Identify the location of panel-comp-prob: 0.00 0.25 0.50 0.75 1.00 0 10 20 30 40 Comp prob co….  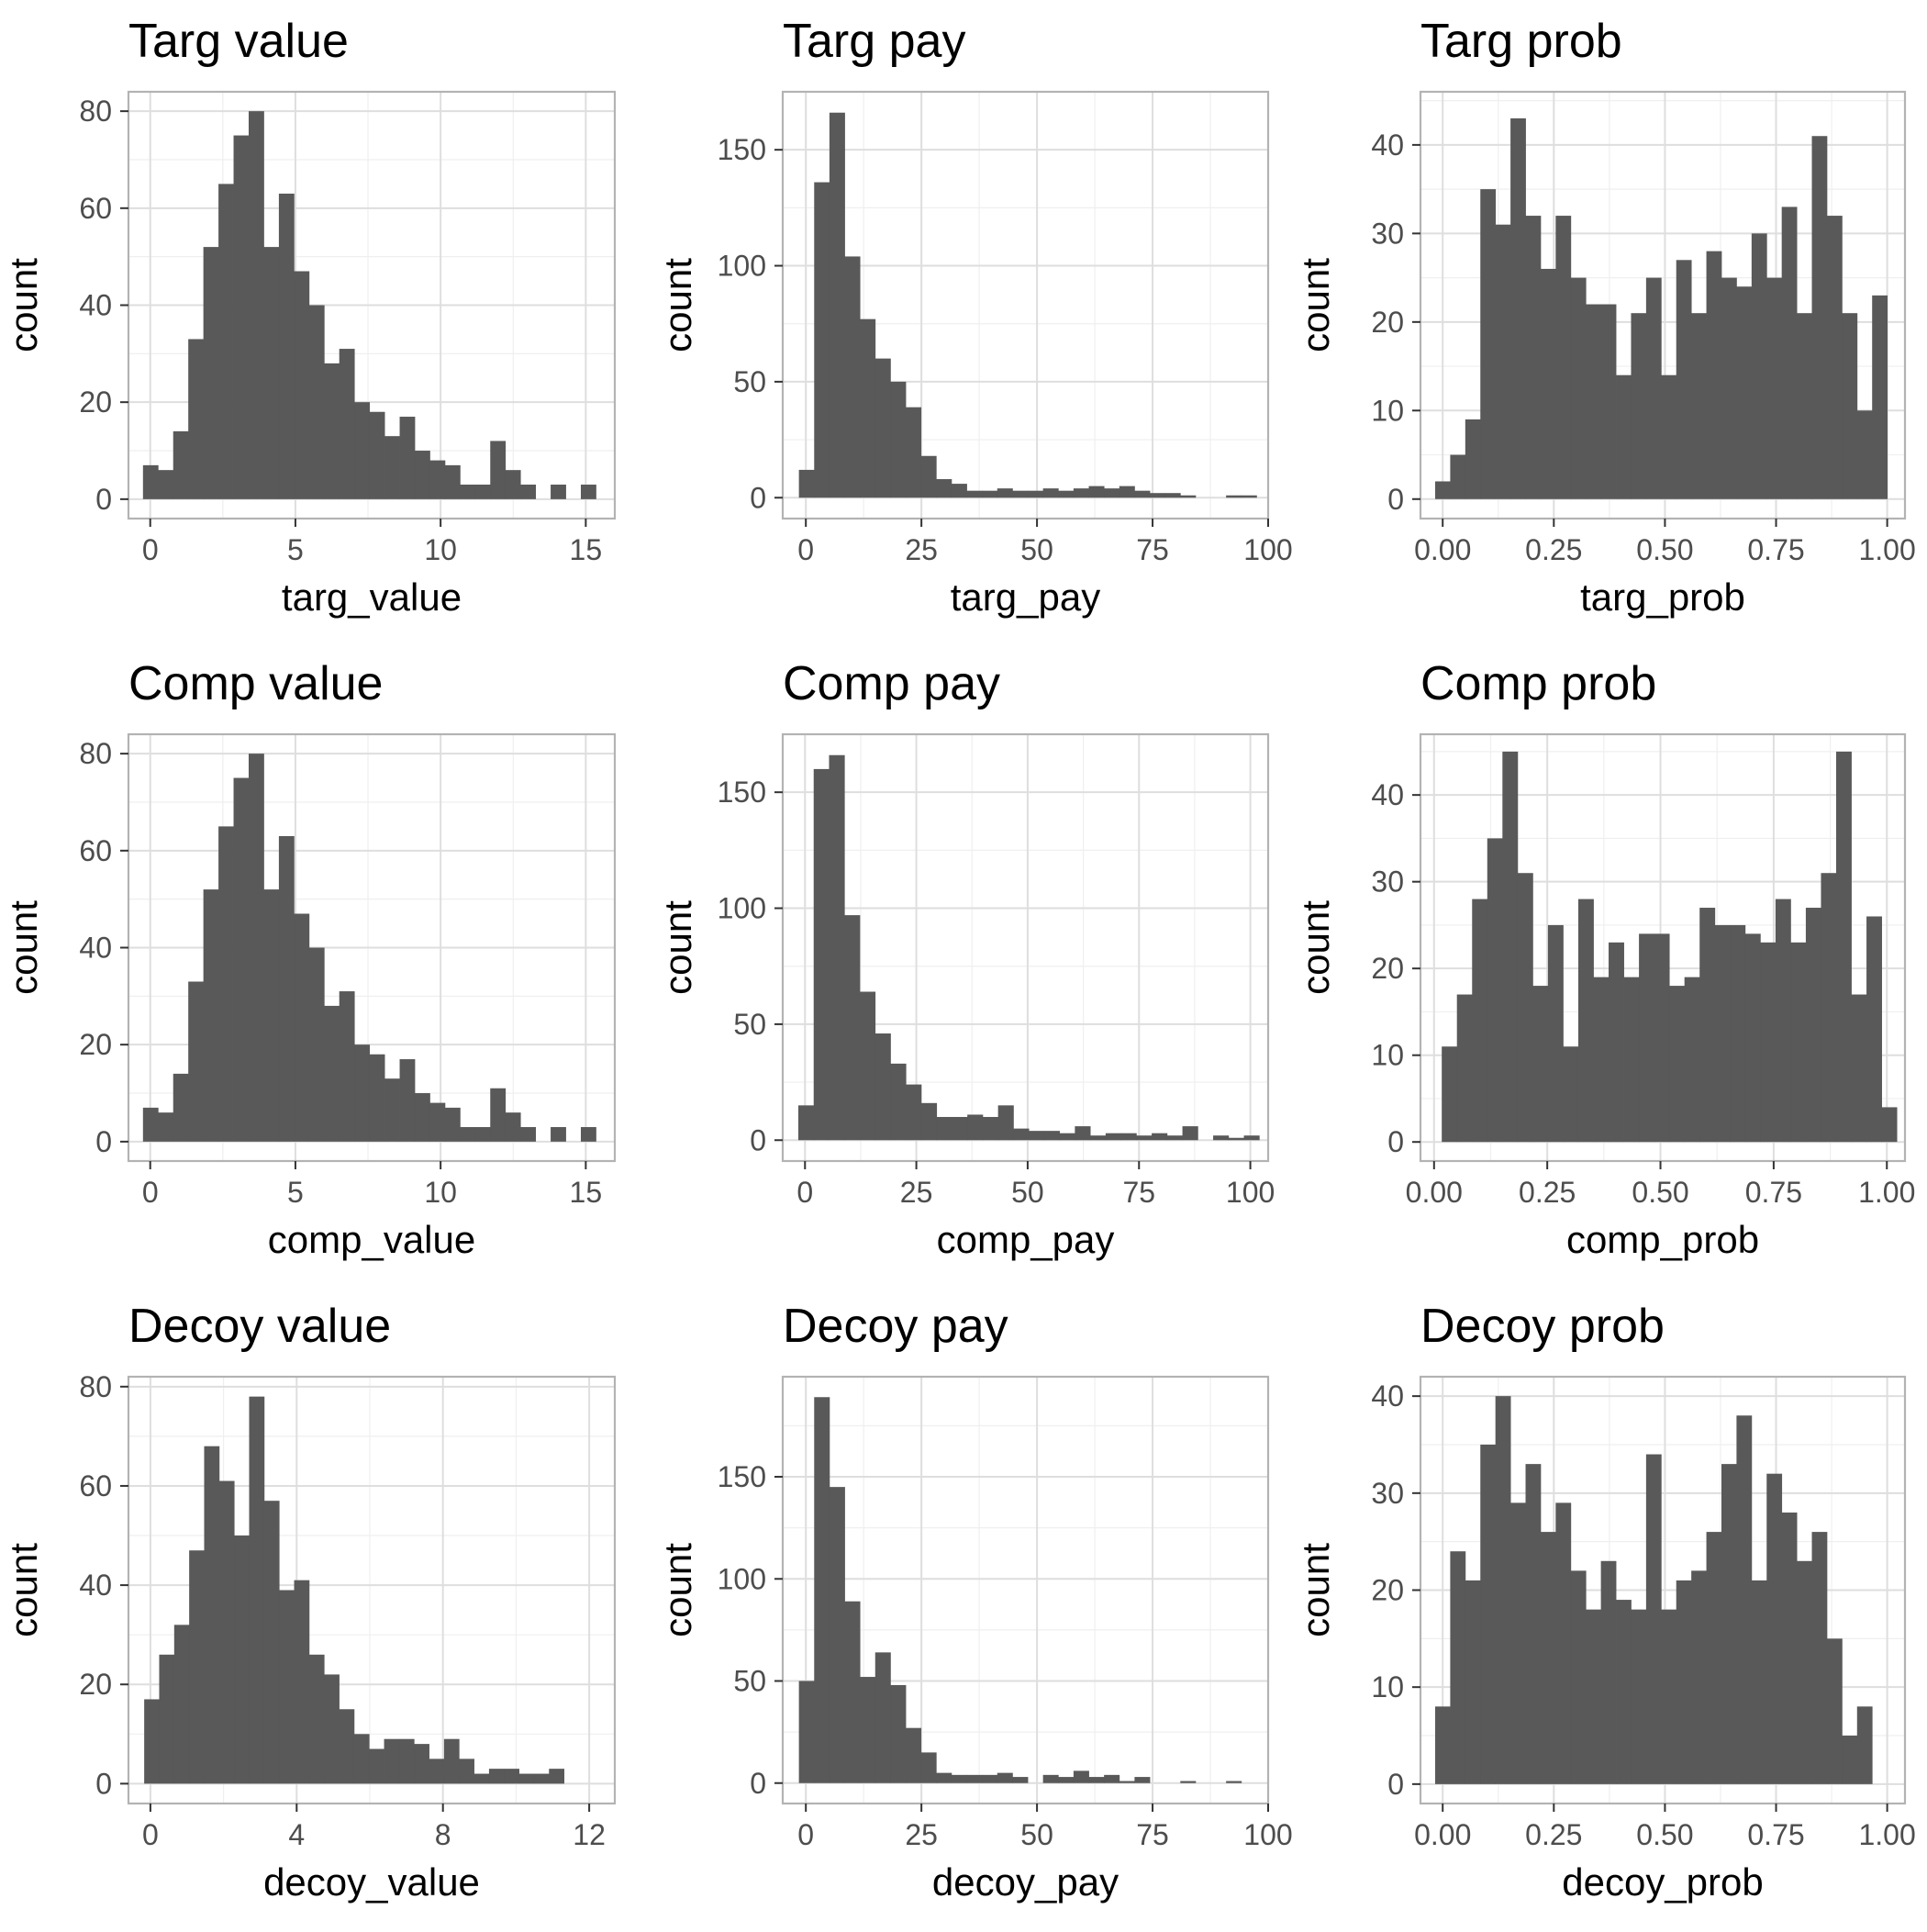
(1604, 959).